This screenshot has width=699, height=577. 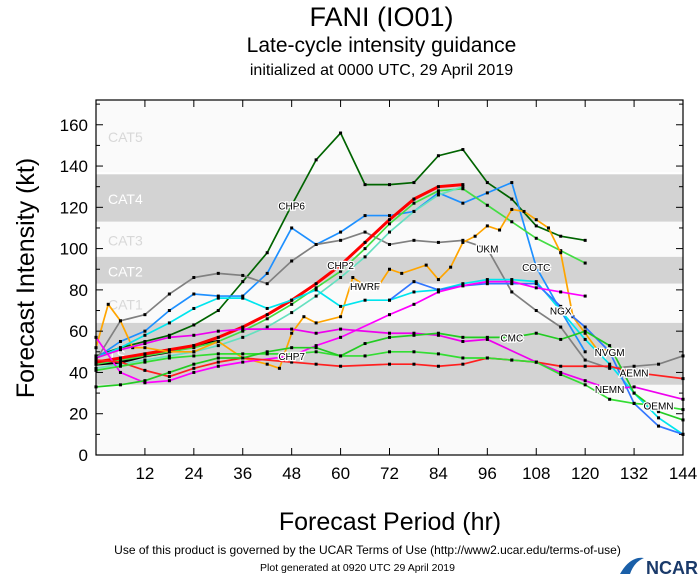 I want to click on y-tick-label: 20, so click(x=78, y=414).